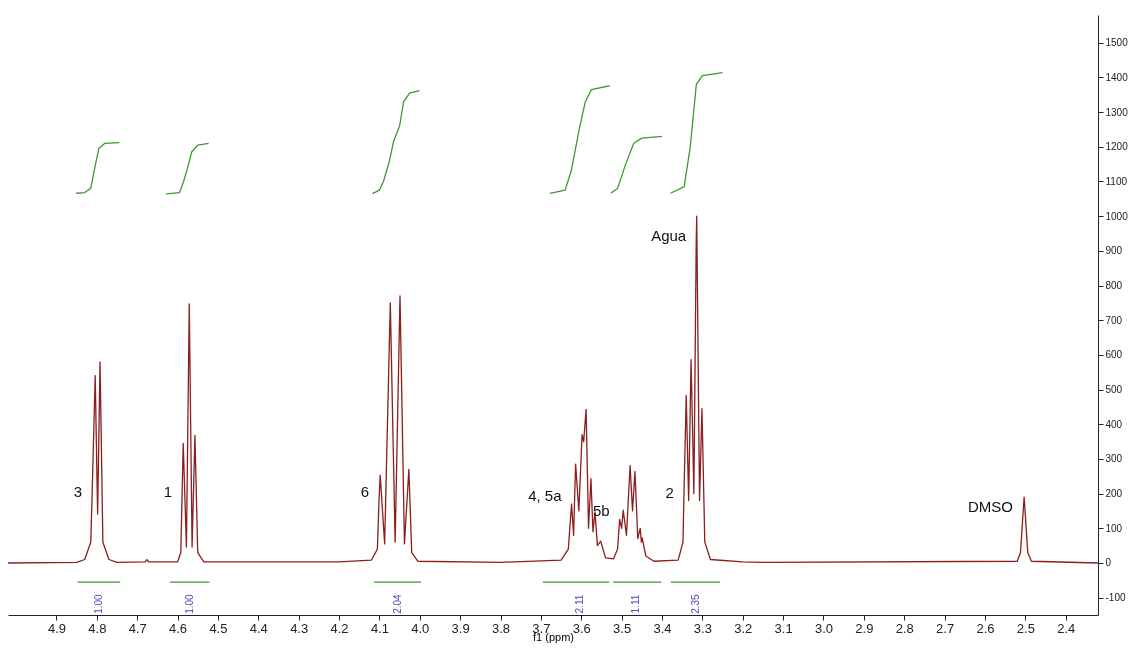 Image resolution: width=1142 pixels, height=655 pixels. What do you see at coordinates (258, 628) in the screenshot?
I see `x-tick-label: 4.4` at bounding box center [258, 628].